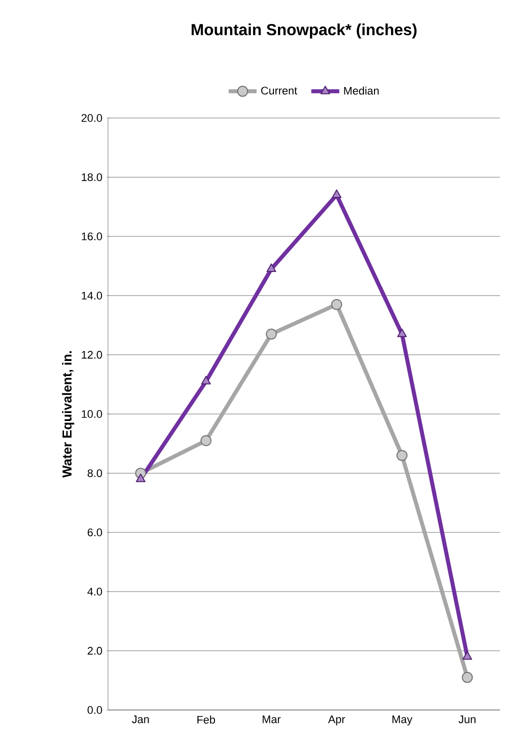 This screenshot has height=750, width=516. Describe the element at coordinates (95, 710) in the screenshot. I see `y-tick-label: 0.0` at that location.